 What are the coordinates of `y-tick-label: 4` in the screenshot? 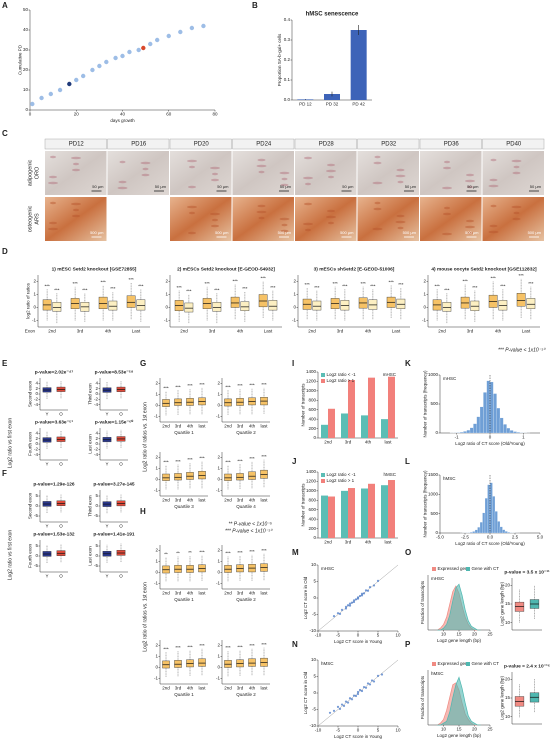 It's located at (96, 383).